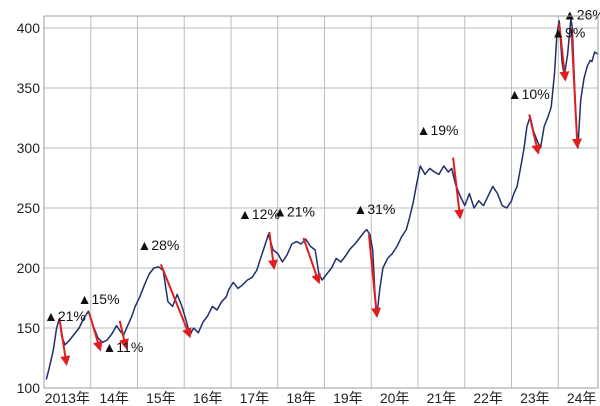  Describe the element at coordinates (99, 299) in the screenshot. I see `drawdown-label: ▲15%` at that location.